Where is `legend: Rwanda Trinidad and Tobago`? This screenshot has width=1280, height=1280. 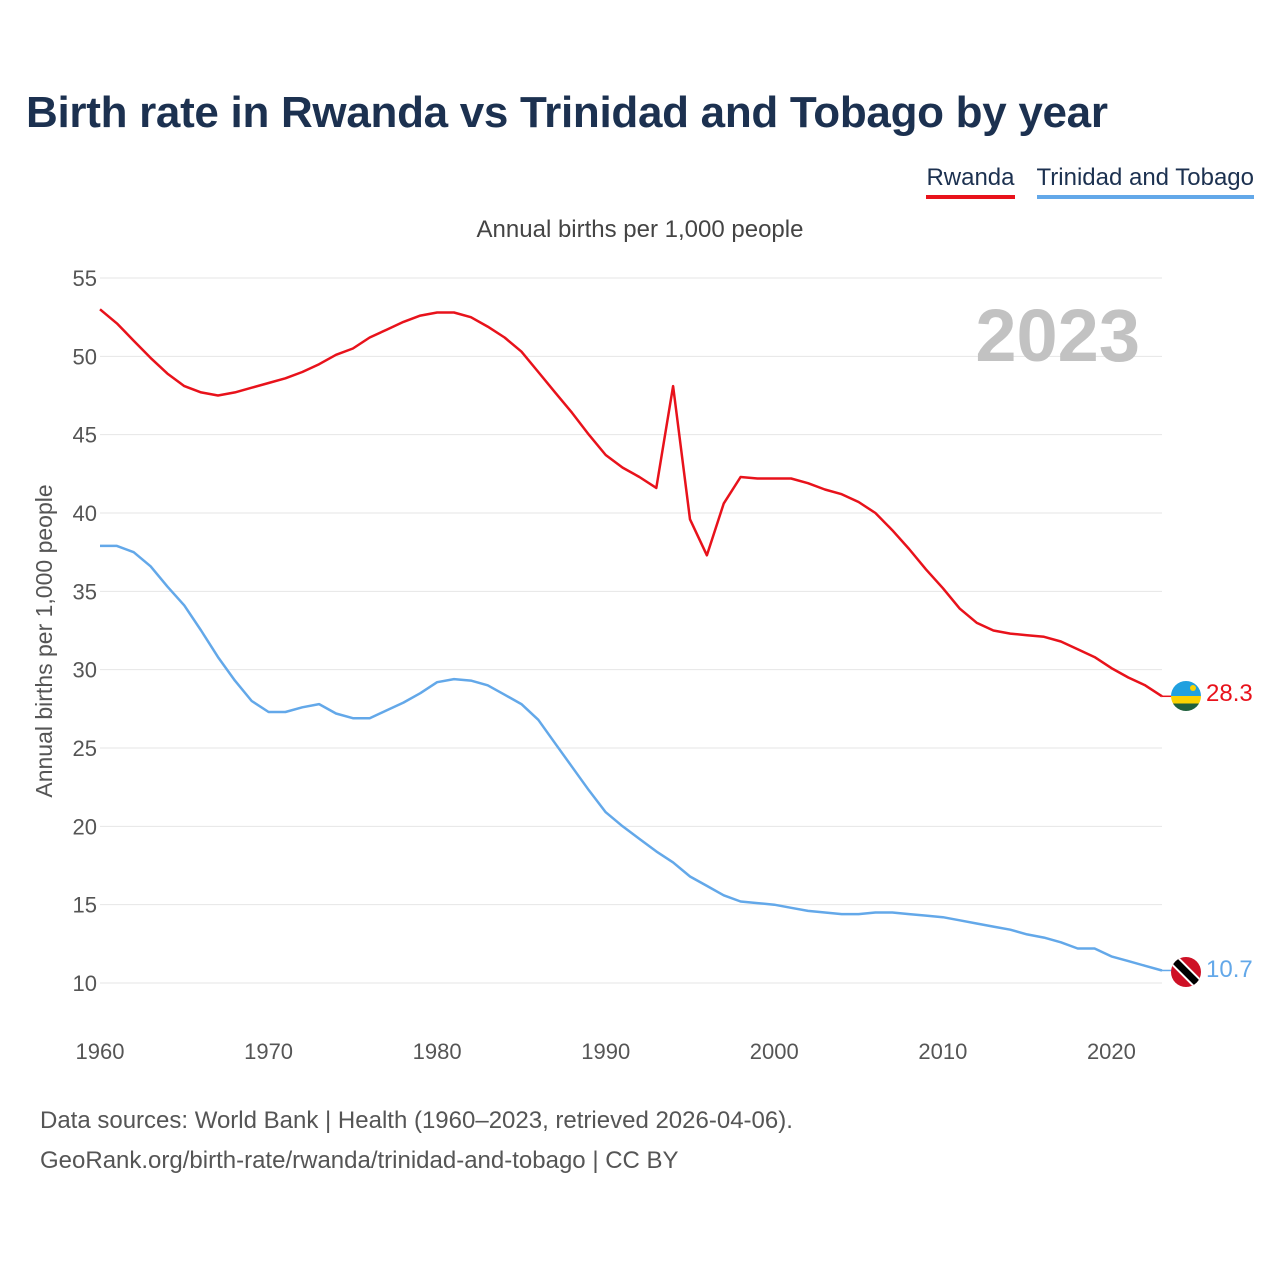
legend: Rwanda Trinidad and Tobago is located at coordinates (1090, 181).